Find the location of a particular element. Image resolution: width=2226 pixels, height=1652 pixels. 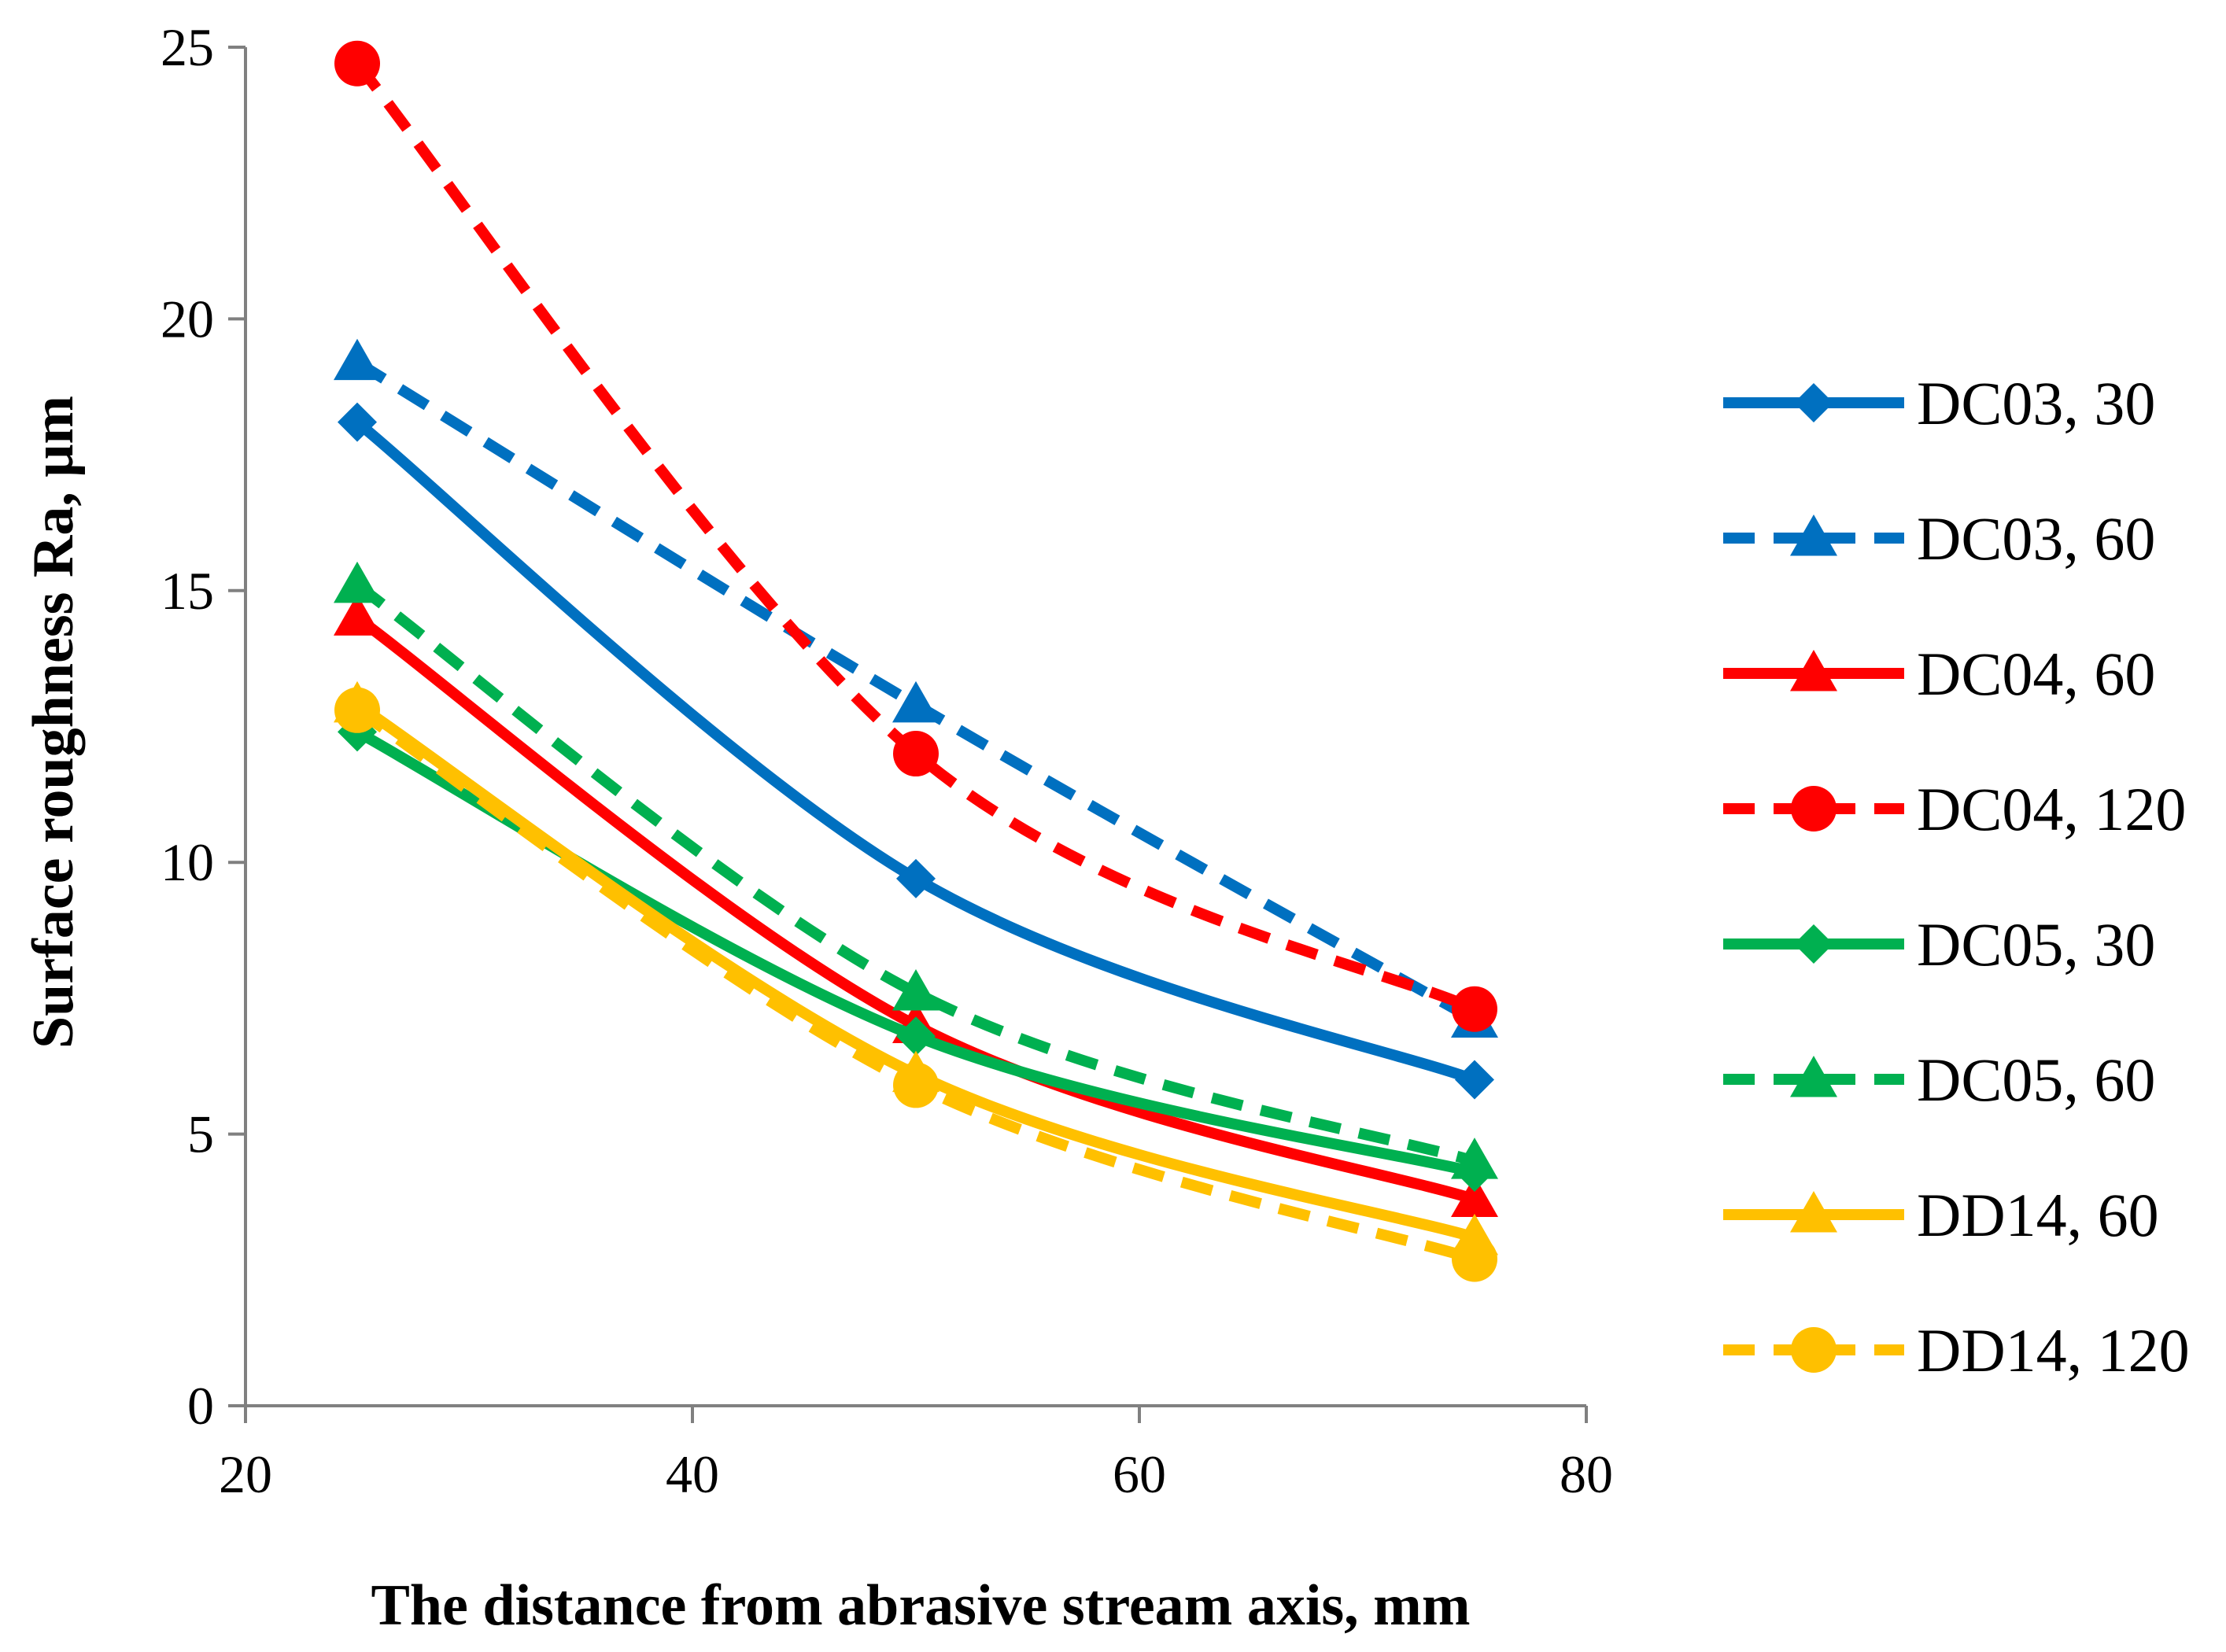

y-axis-title: Surface roughness Ra, μm is located at coordinates (53, 722).